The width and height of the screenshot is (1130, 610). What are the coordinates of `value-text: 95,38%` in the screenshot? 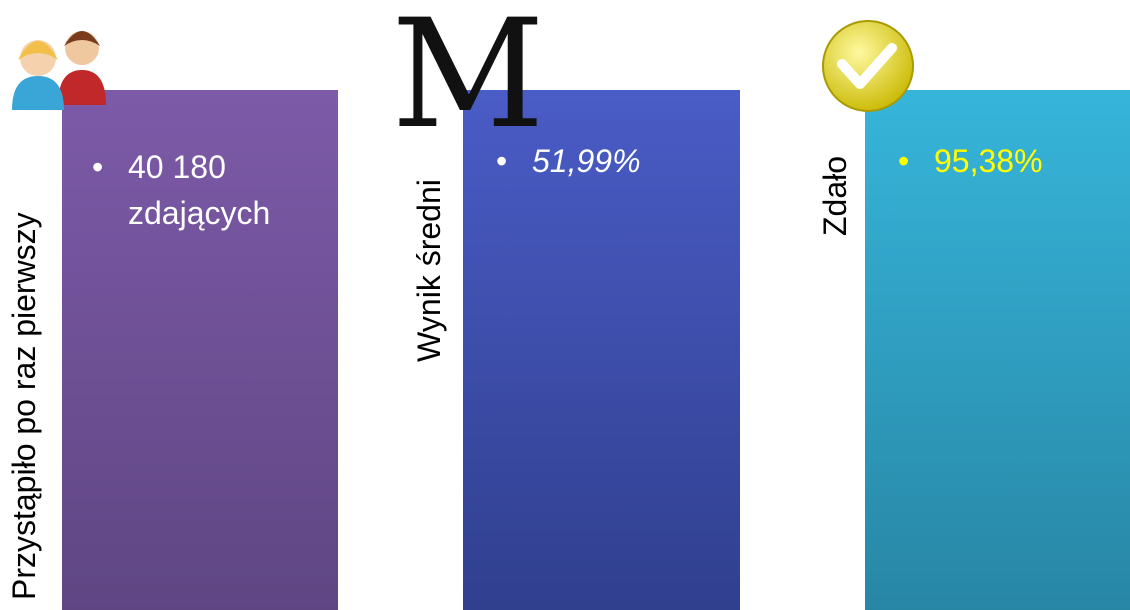 It's located at (988, 161).